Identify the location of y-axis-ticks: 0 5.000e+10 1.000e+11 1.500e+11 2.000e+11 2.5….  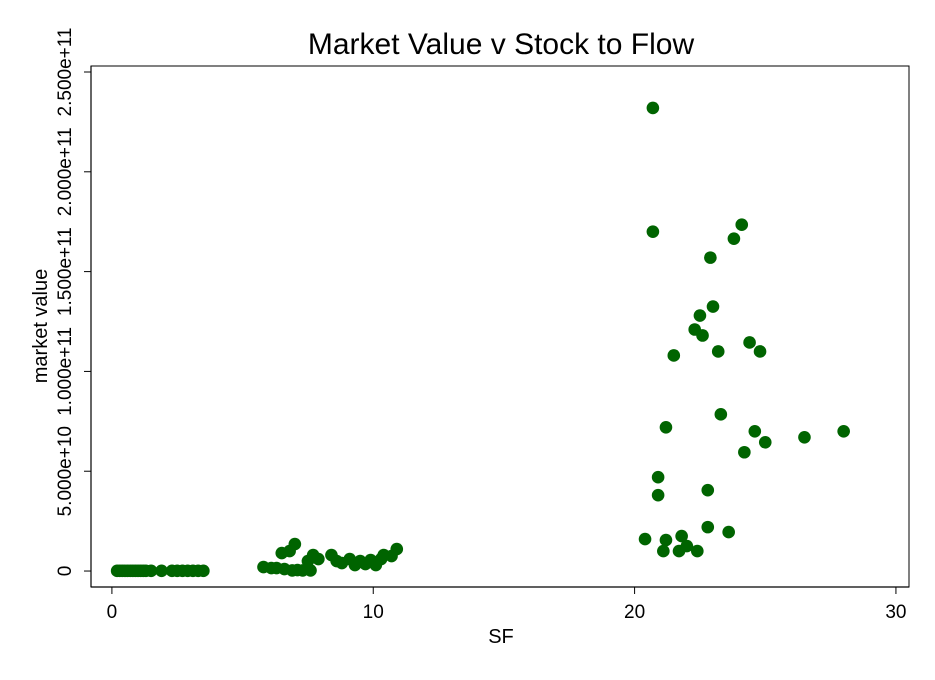
(73, 302).